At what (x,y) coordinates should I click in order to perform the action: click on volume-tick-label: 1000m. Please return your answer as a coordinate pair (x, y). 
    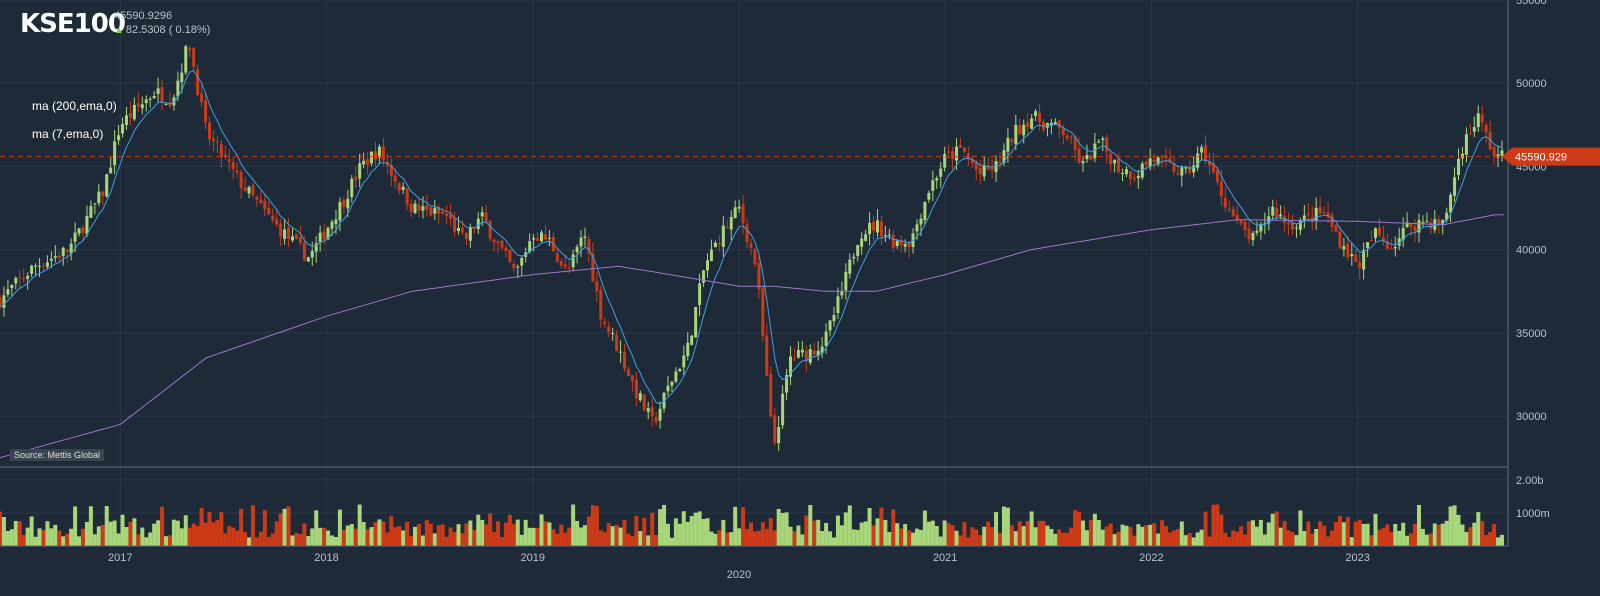
    Looking at the image, I should click on (1533, 514).